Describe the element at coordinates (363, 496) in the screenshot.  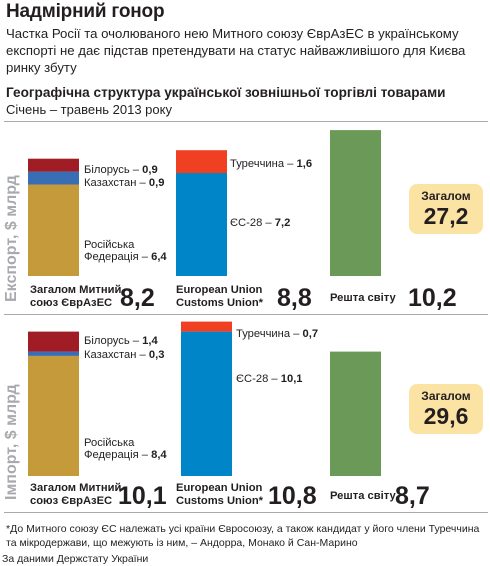
I see `import-rest-group-label: Решта світу` at that location.